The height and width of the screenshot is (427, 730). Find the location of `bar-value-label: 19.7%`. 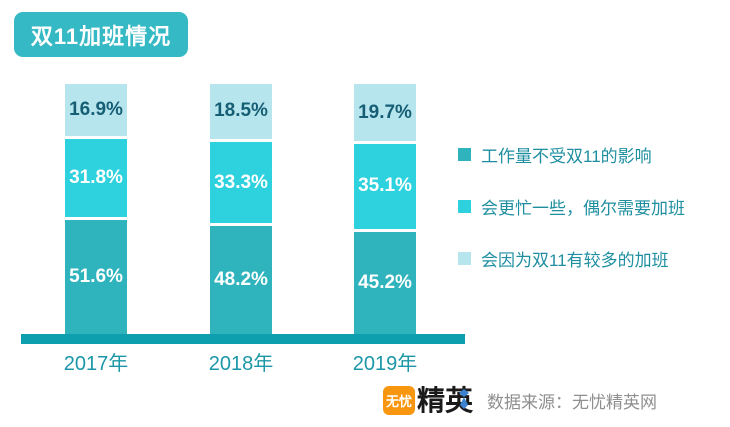

bar-value-label: 19.7% is located at coordinates (385, 112).